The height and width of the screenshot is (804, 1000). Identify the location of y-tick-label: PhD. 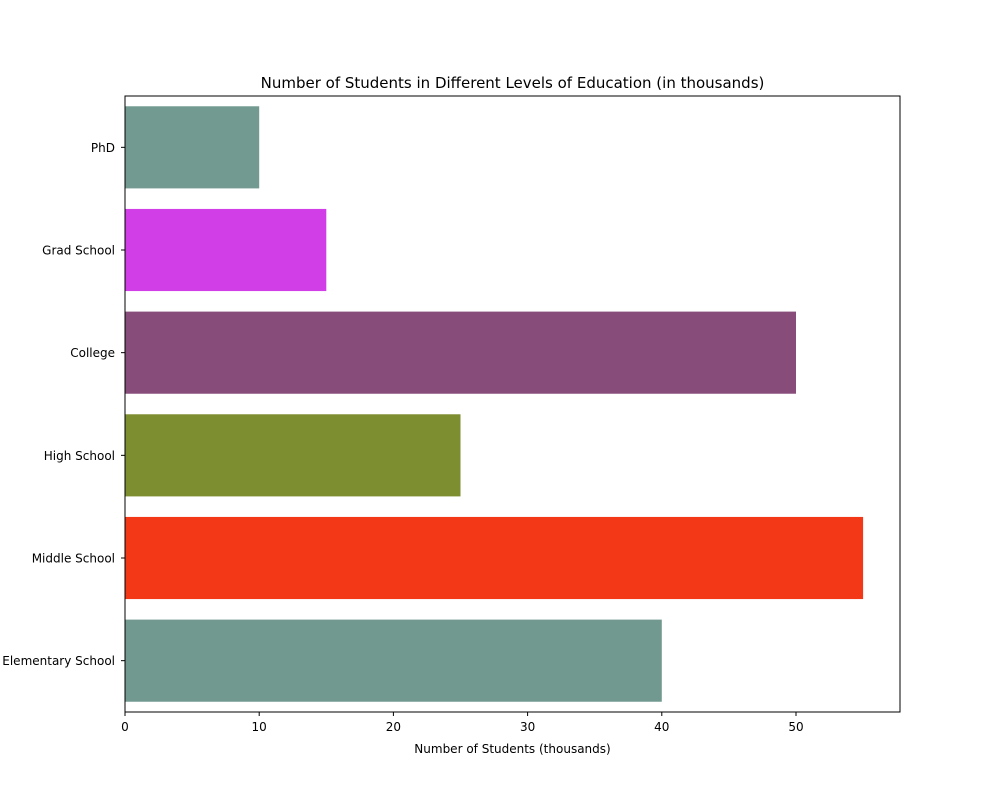
(103, 148).